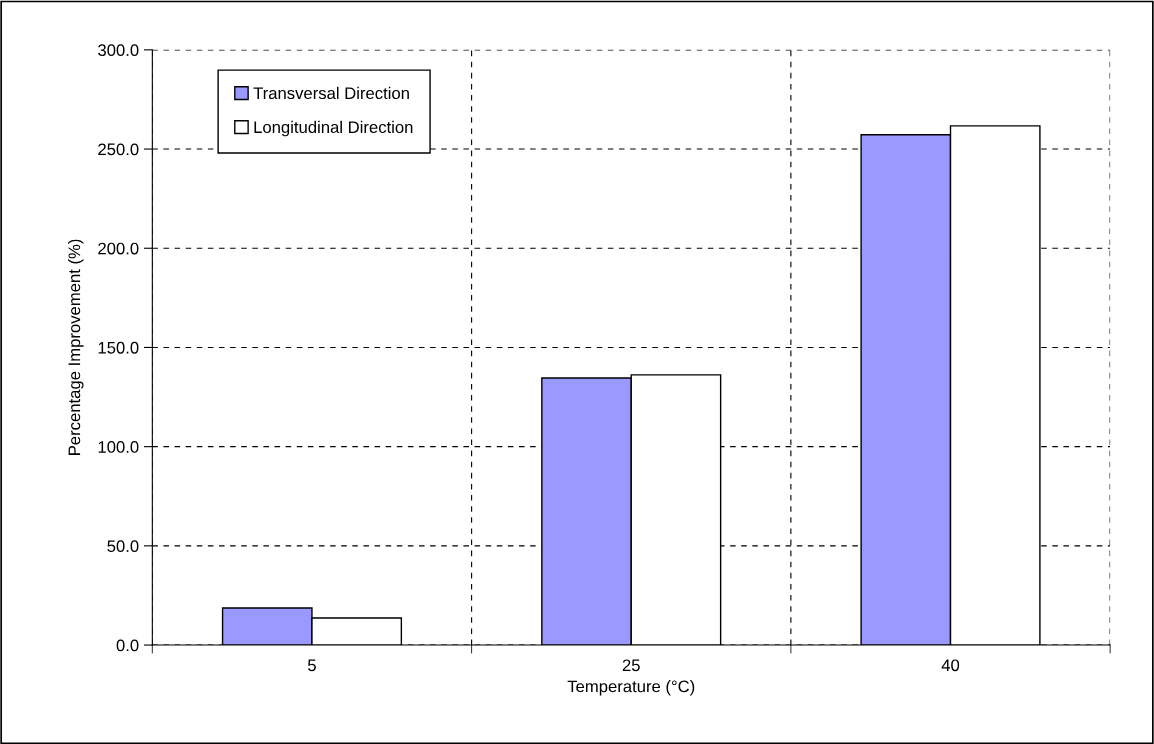 This screenshot has height=744, width=1154. Describe the element at coordinates (118, 149) in the screenshot. I see `y-tick-label: 250.0` at that location.